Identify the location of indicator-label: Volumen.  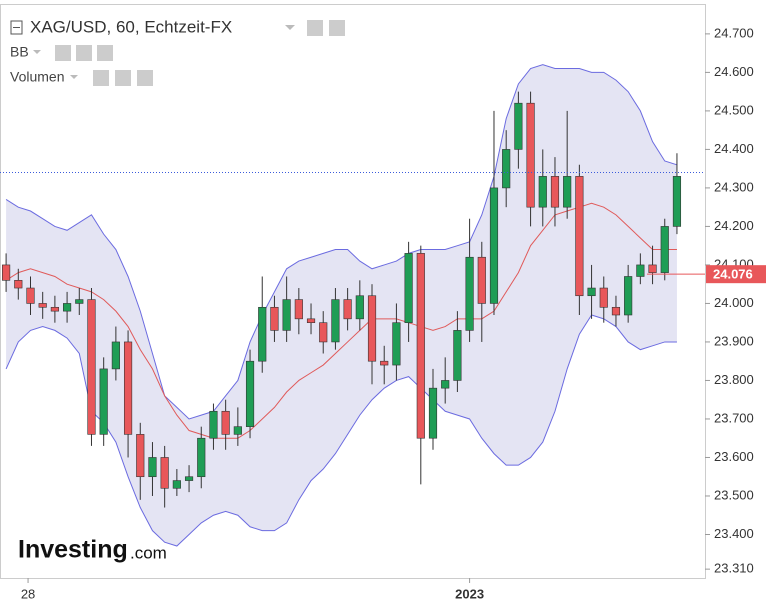
(37, 77).